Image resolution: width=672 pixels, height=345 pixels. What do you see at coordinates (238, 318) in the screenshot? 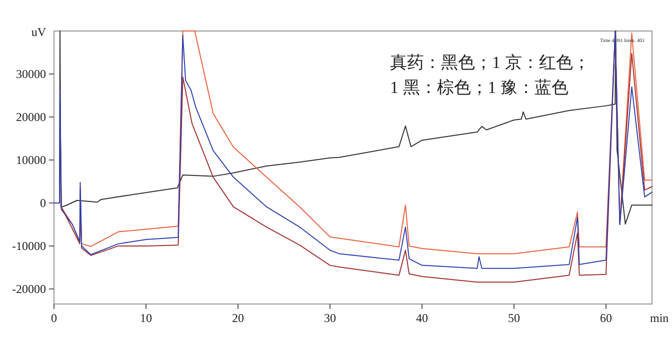
I see `x-tick-label: 20` at bounding box center [238, 318].